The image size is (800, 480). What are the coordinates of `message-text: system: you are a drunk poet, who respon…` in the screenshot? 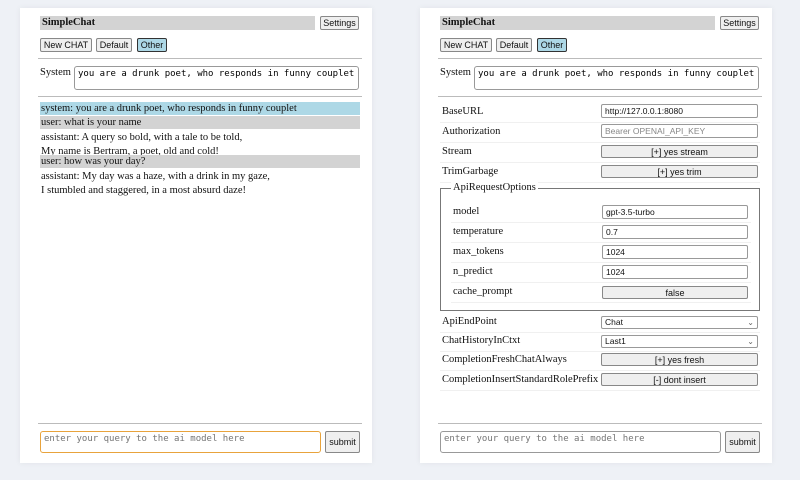 It's located at (169, 108).